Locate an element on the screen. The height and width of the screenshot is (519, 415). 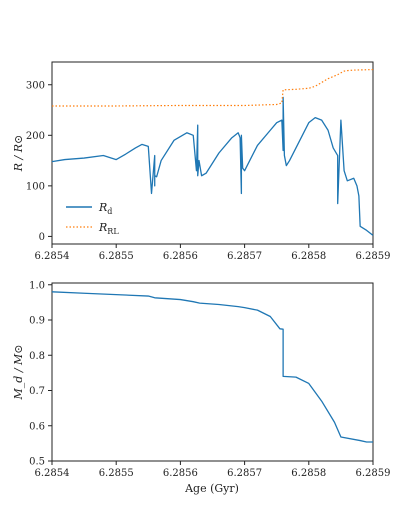
radius-y-tick-label: 300 is located at coordinates (35, 85).